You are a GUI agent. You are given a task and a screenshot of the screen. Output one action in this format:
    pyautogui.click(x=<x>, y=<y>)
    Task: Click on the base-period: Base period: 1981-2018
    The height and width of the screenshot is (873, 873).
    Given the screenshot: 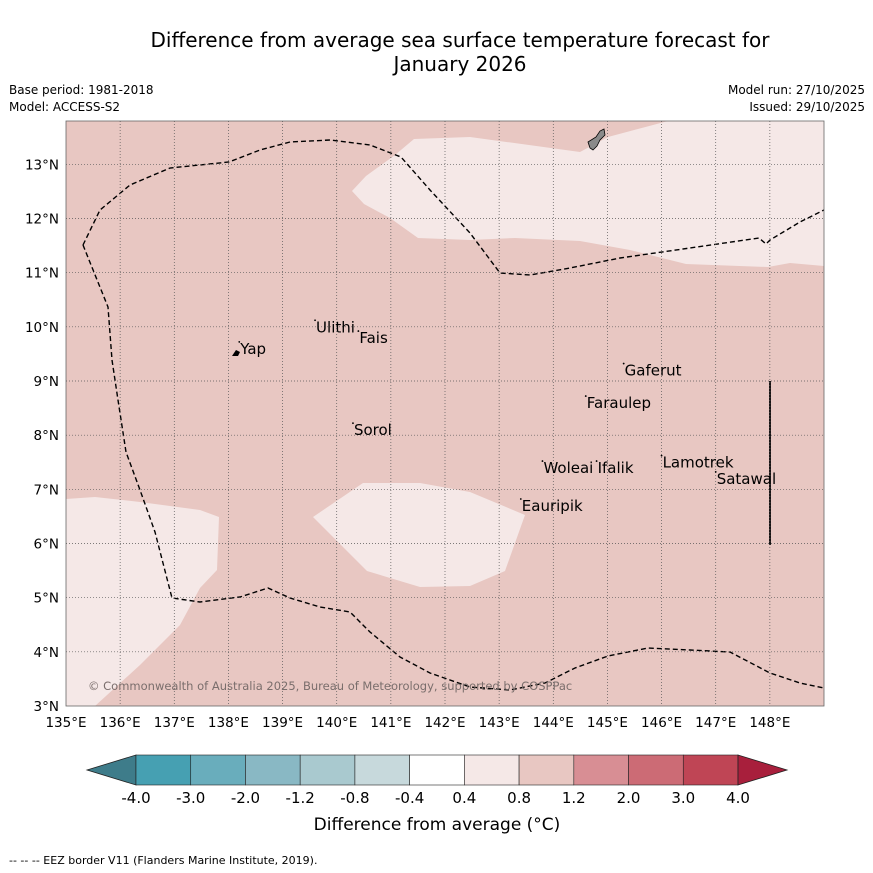 What is the action you would take?
    pyautogui.click(x=81, y=90)
    